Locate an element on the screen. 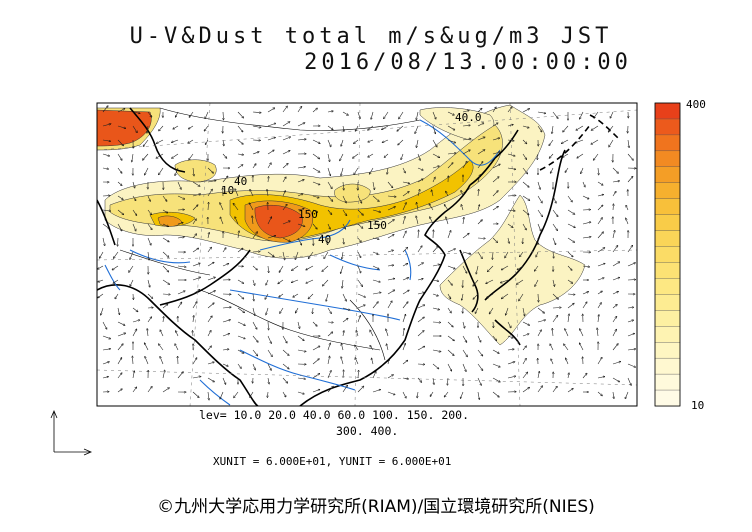  contour-label: 150 is located at coordinates (377, 225).